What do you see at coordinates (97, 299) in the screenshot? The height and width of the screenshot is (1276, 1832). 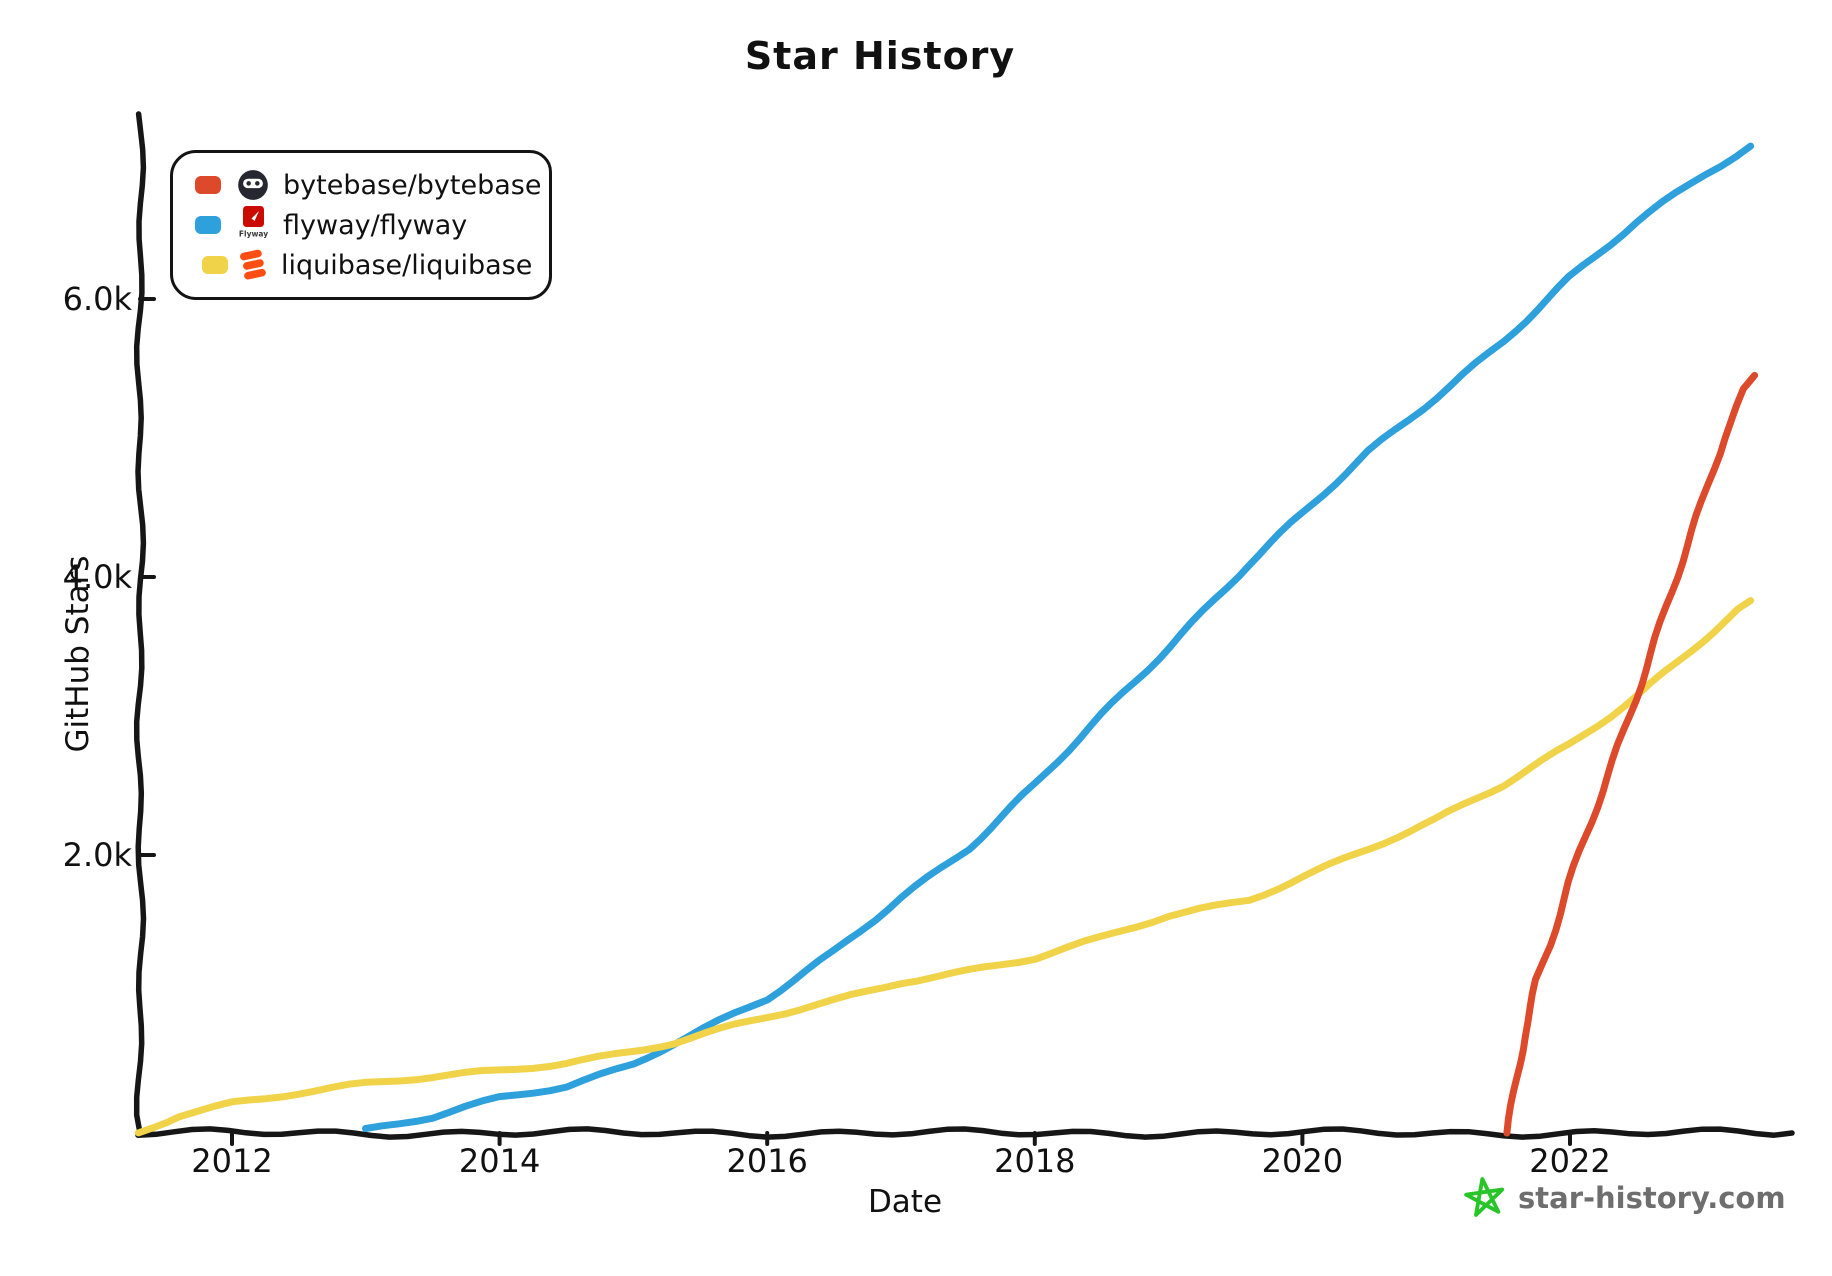 I see `y-tick-label: 6.0k` at bounding box center [97, 299].